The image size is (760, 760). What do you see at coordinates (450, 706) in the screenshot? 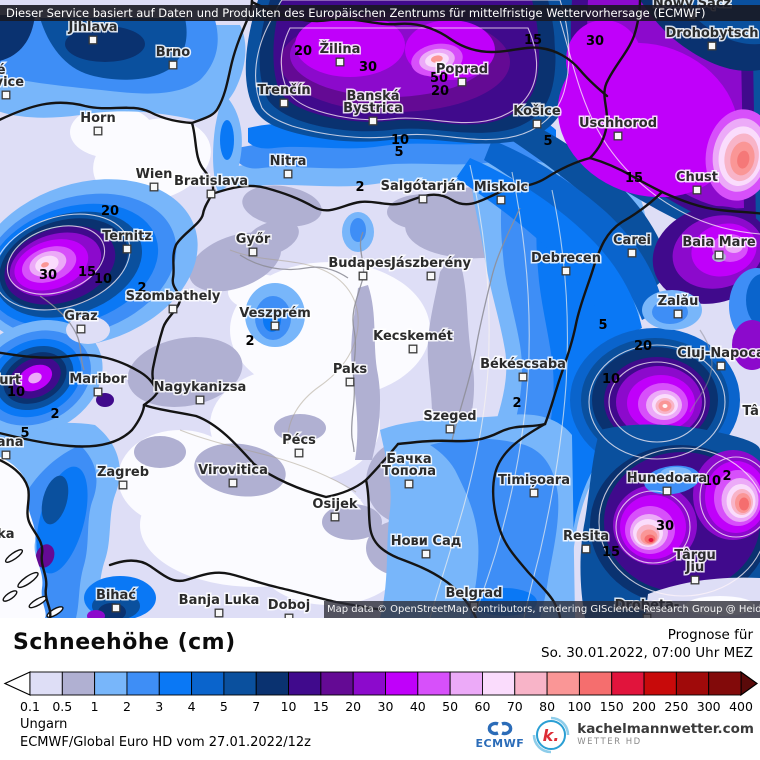
I see `legend-tick: 50` at bounding box center [450, 706].